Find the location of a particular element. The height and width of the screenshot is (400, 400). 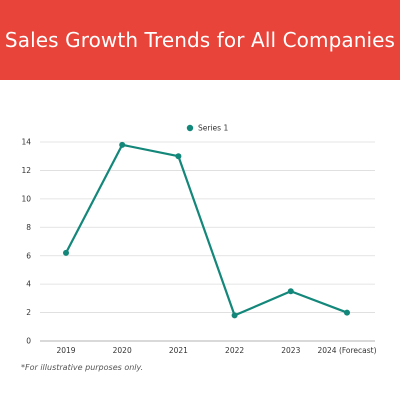

legend-marker is located at coordinates (190, 128).